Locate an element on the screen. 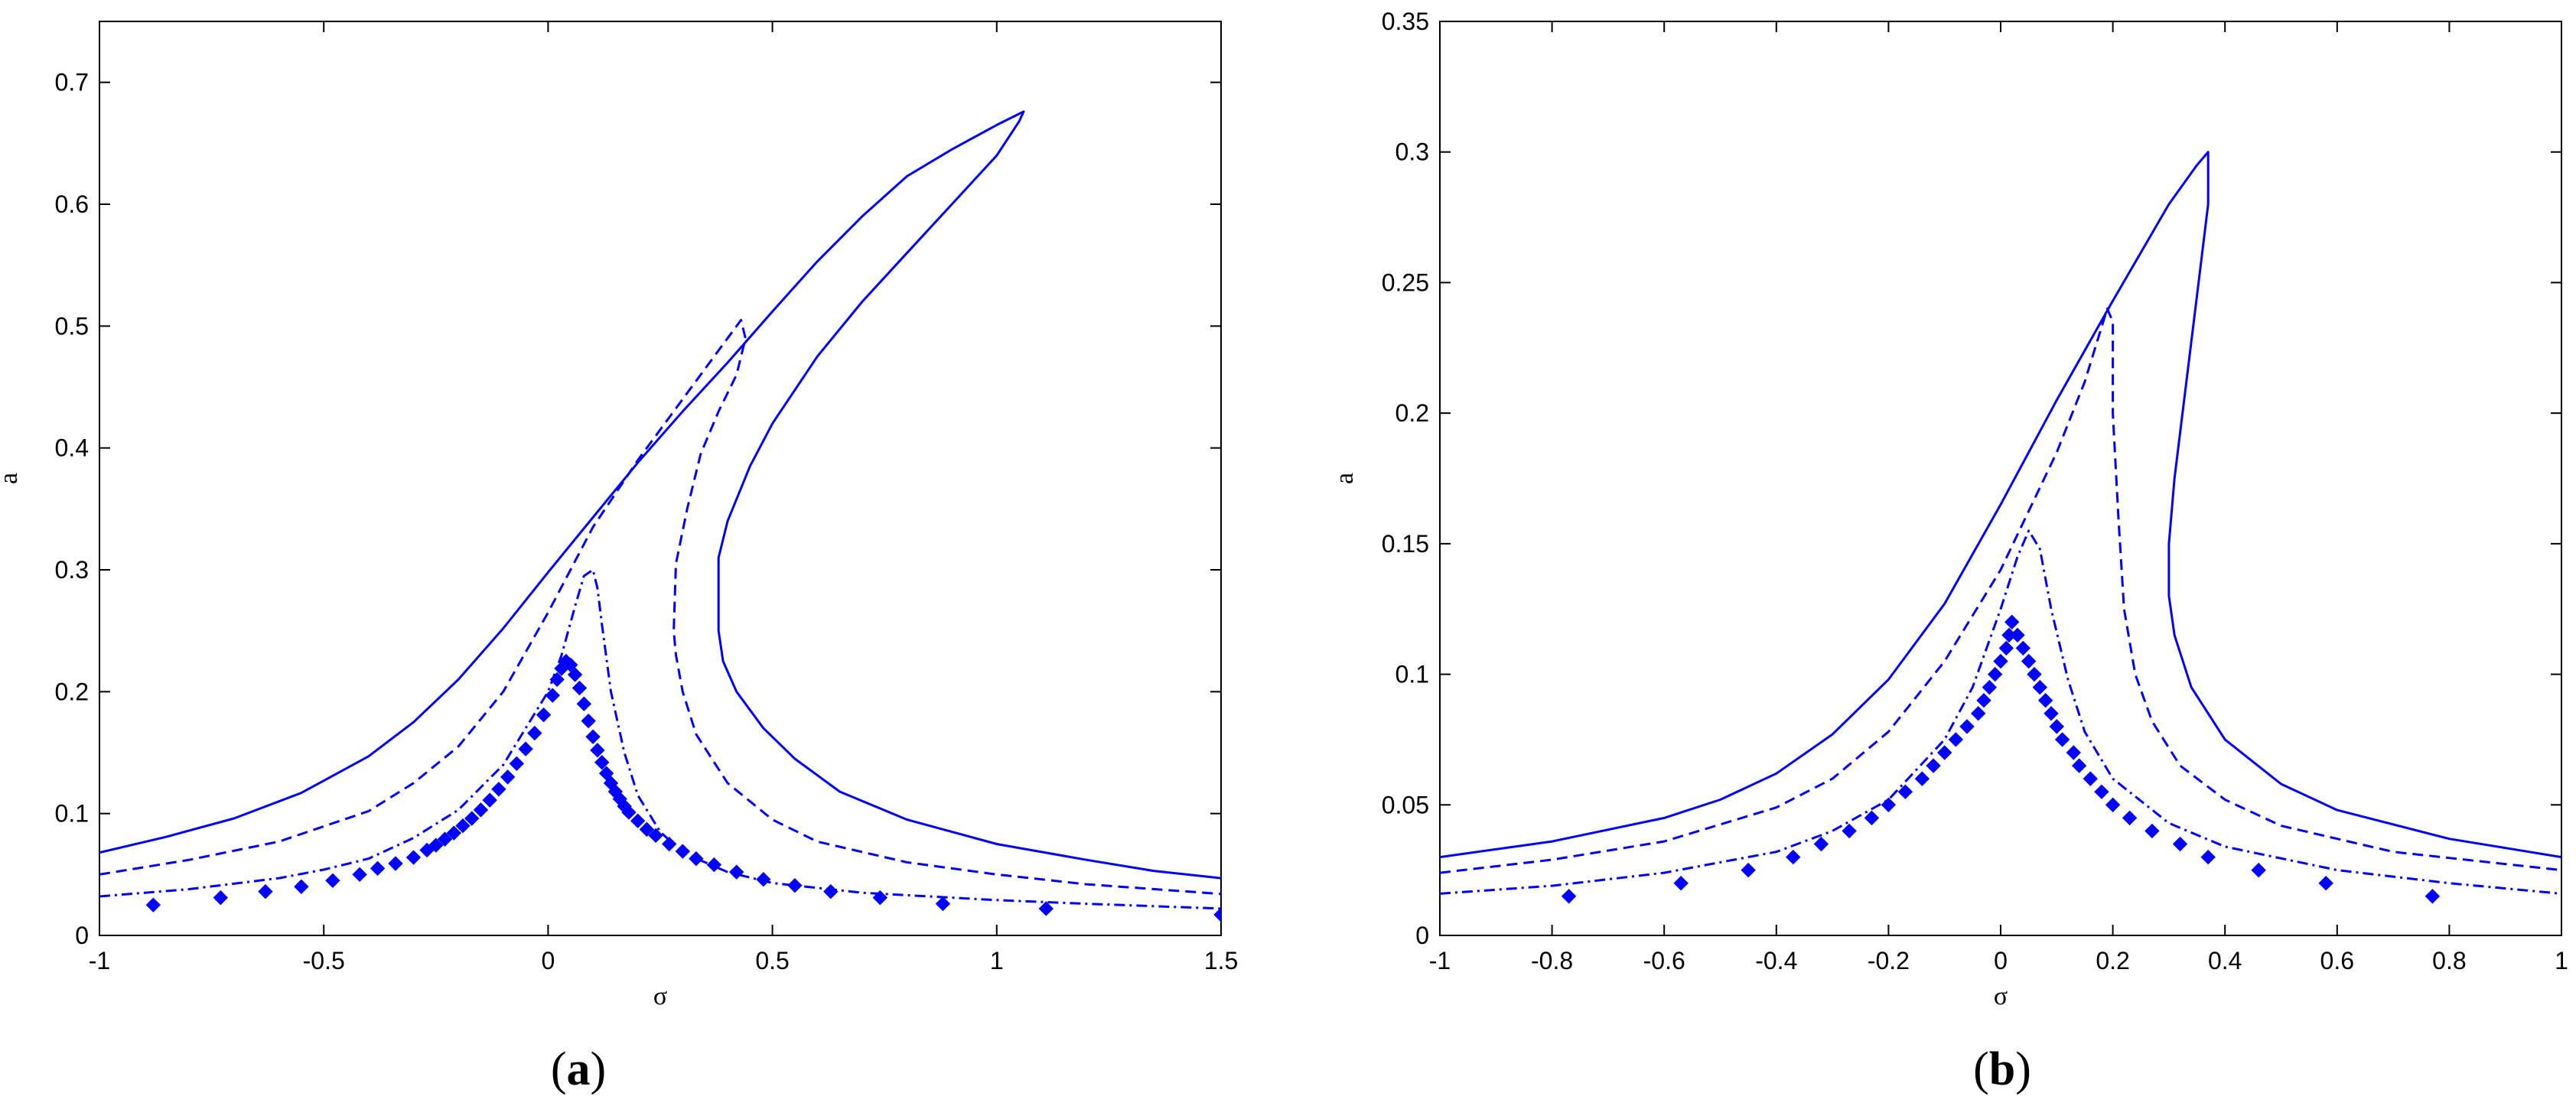 This screenshot has height=1119, width=2576. y-tick-label: 0.35 is located at coordinates (1406, 21).